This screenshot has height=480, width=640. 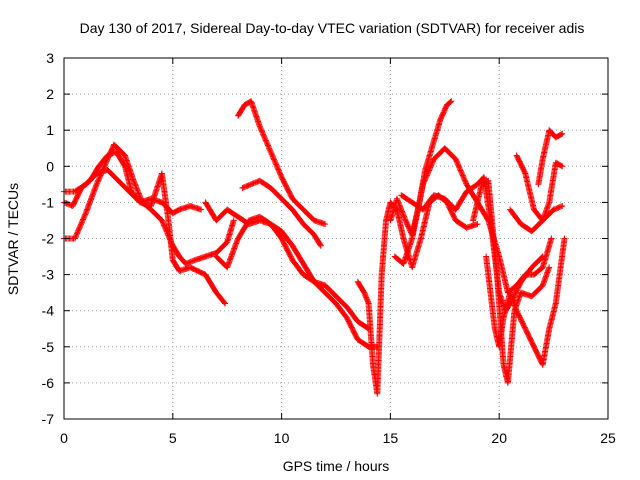 I want to click on y-axis-label: SDTVAR / TECUs, so click(x=13, y=239).